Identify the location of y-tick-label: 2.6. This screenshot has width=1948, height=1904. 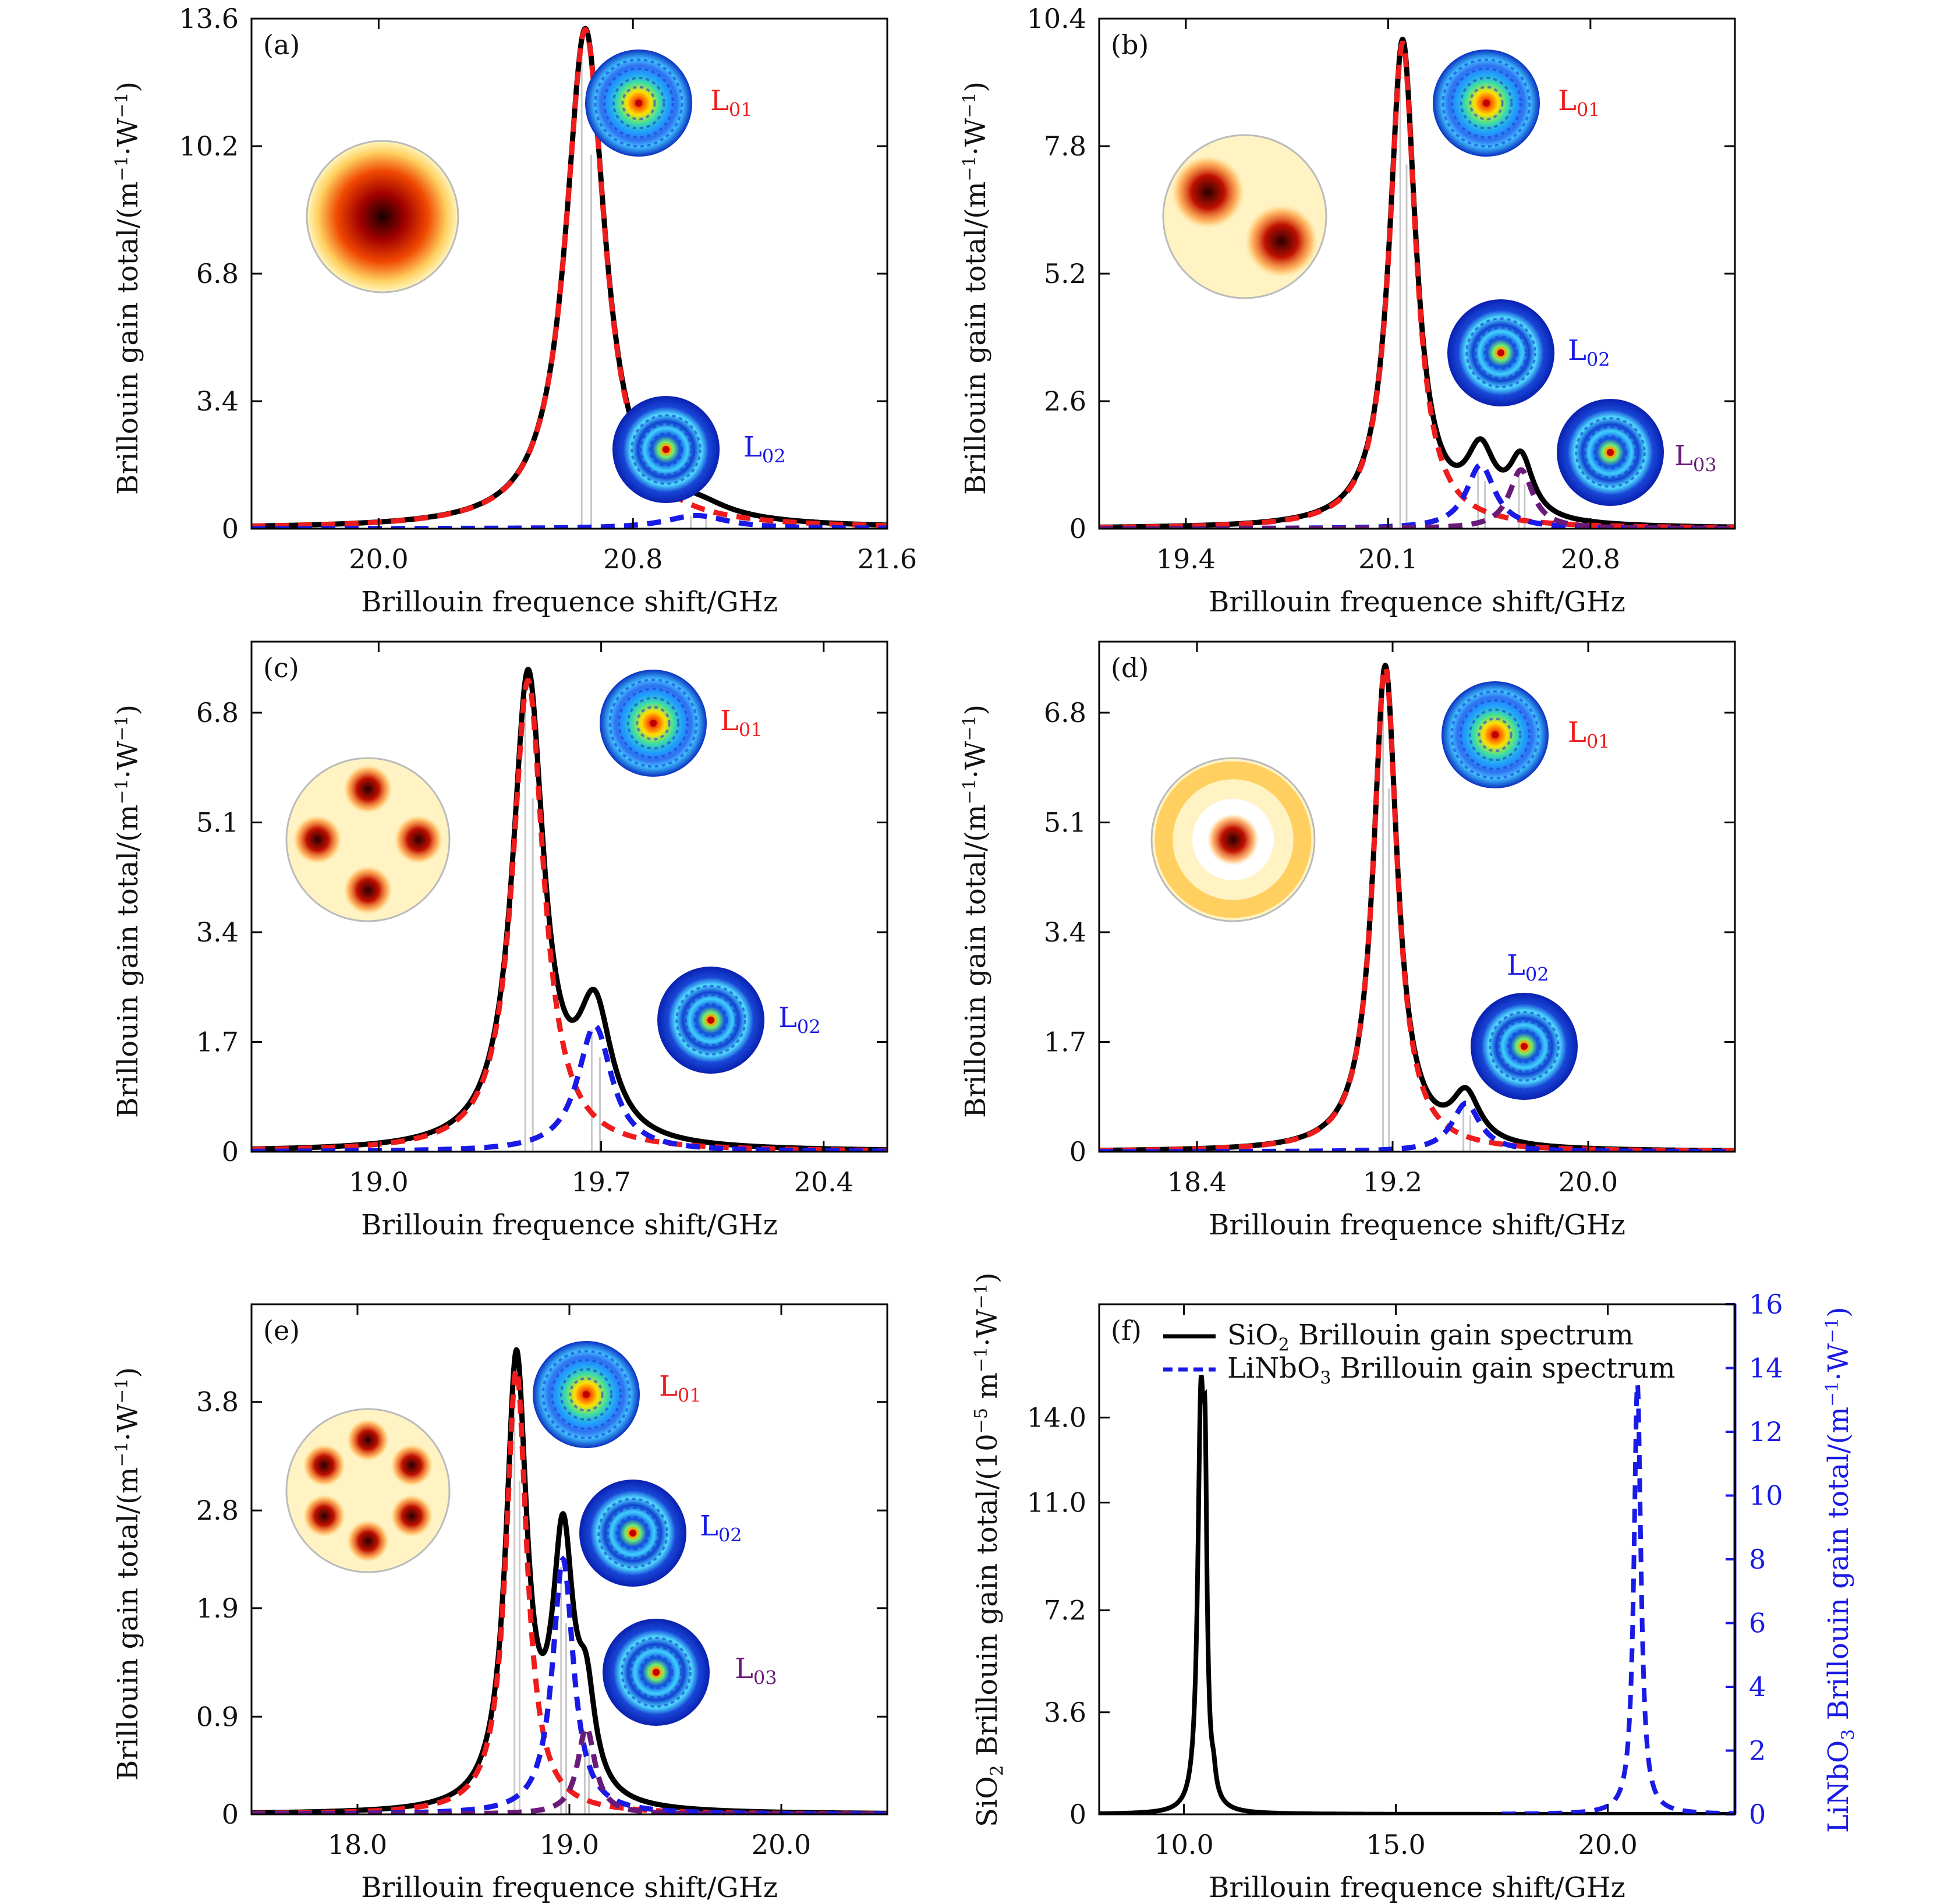
(1065, 401).